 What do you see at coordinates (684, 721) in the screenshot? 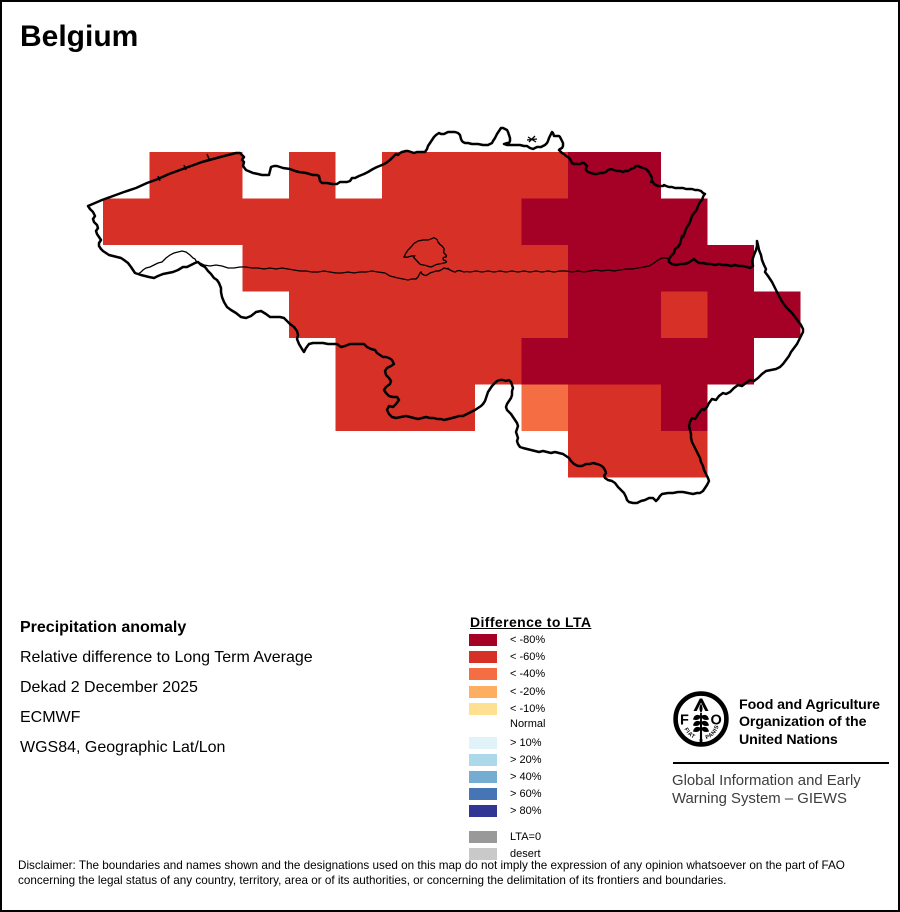
I see `svg-text: F` at bounding box center [684, 721].